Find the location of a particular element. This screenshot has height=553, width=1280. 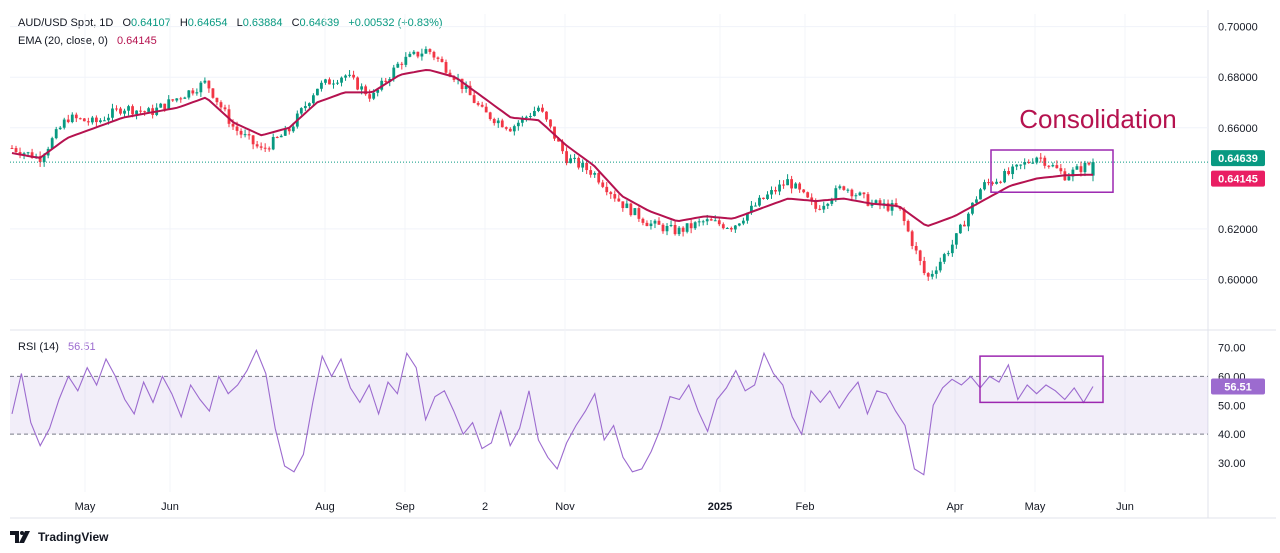

symbol-label: AUD/USD Spot, 1D is located at coordinates (66, 23).